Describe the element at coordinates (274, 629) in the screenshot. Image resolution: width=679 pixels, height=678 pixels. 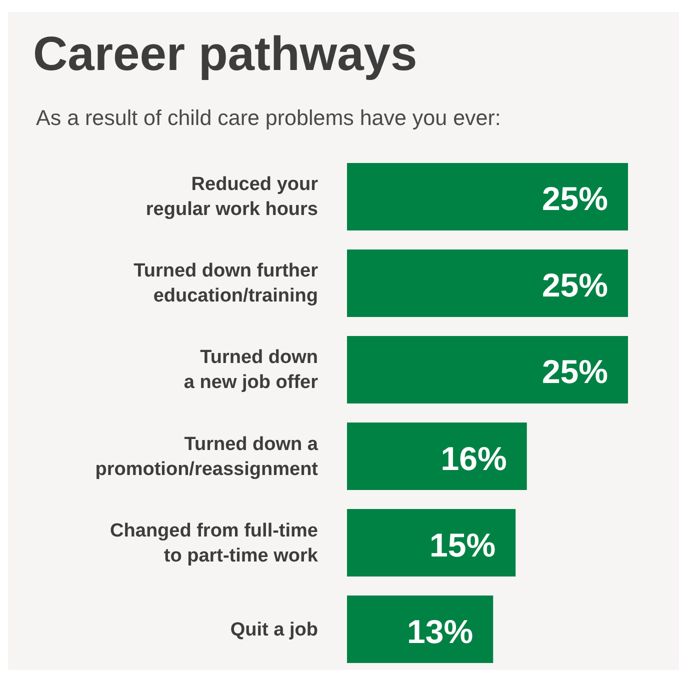
I see `y-tick-label: Quit a job` at that location.